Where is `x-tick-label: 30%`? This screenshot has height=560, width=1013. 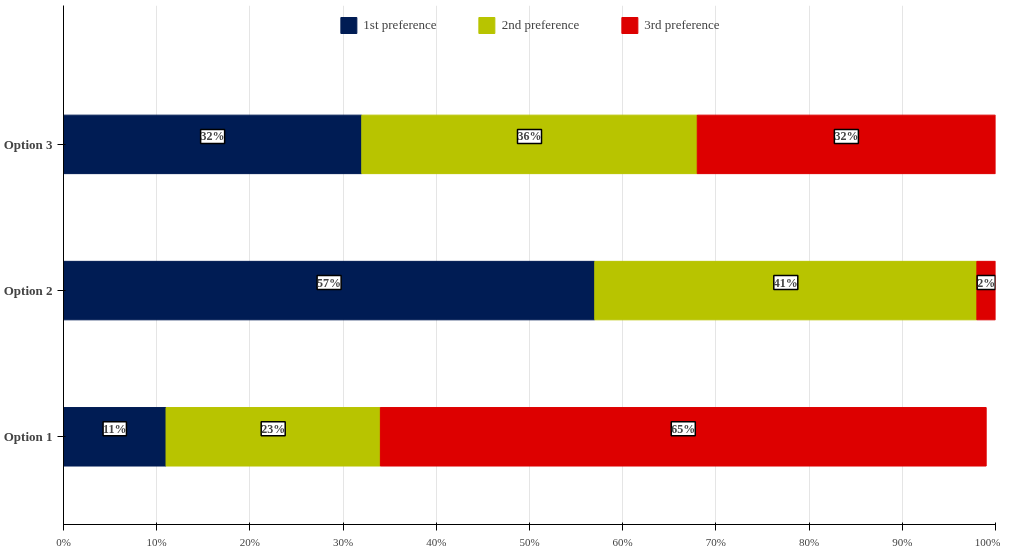 x-tick-label: 30% is located at coordinates (343, 541).